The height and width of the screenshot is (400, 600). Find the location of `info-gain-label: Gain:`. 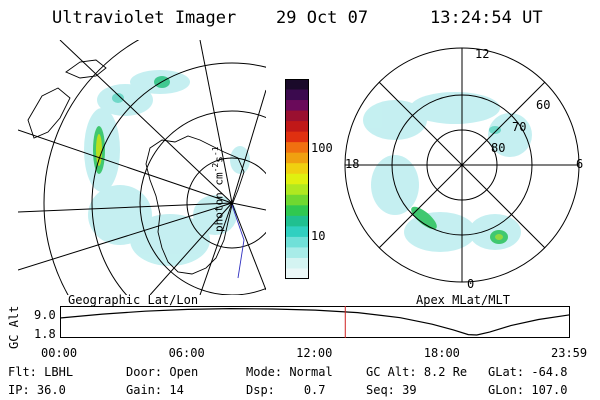

info-gain-label: Gain: is located at coordinates (144, 390).